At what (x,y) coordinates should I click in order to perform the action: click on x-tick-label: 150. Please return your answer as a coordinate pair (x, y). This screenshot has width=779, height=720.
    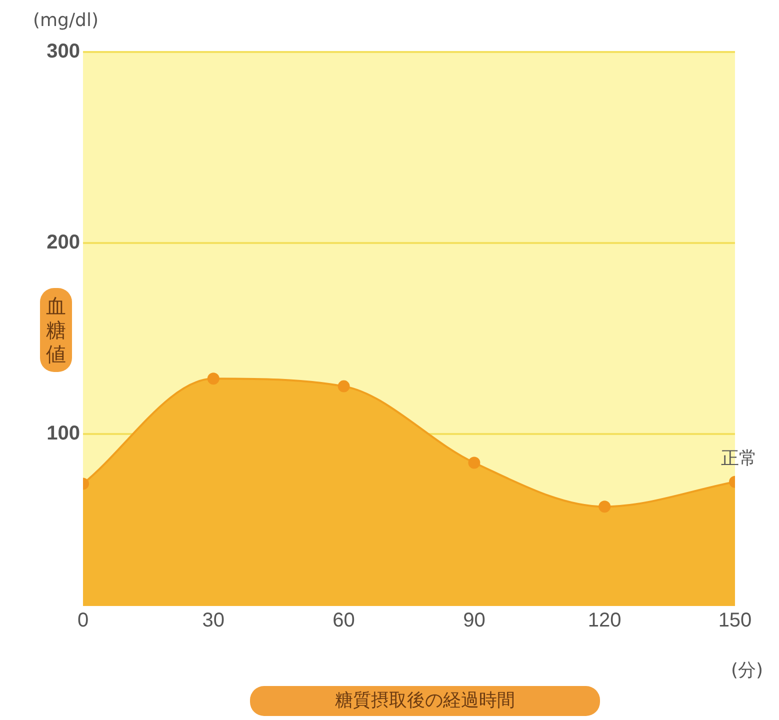
    Looking at the image, I should click on (735, 621).